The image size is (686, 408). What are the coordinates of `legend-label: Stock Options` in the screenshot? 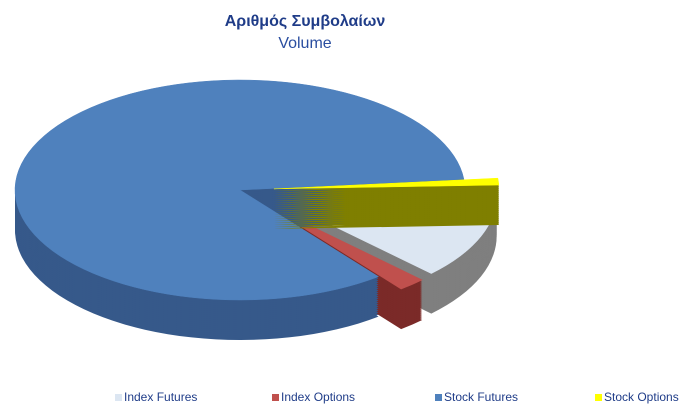 It's located at (641, 397).